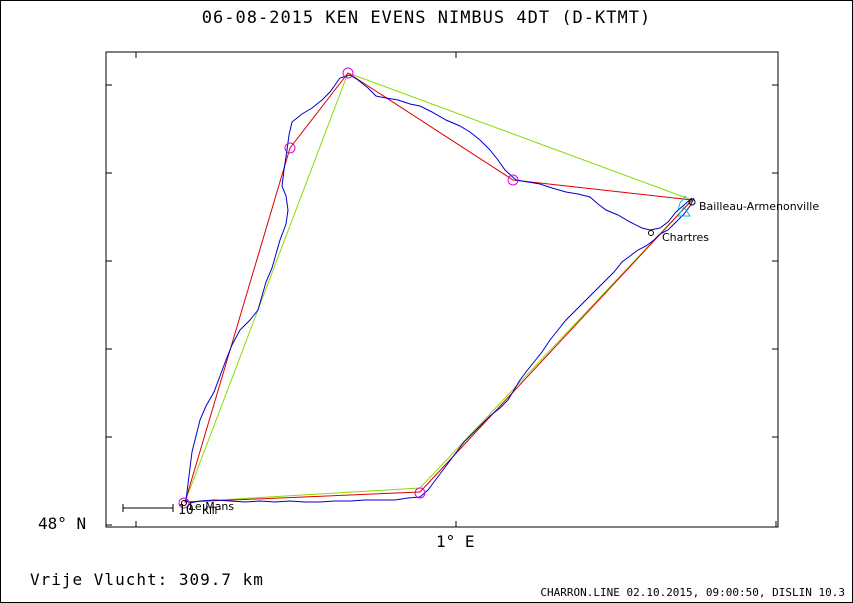 The image size is (853, 603). Describe the element at coordinates (682, 203) in the screenshot. I see `start-track` at that location.